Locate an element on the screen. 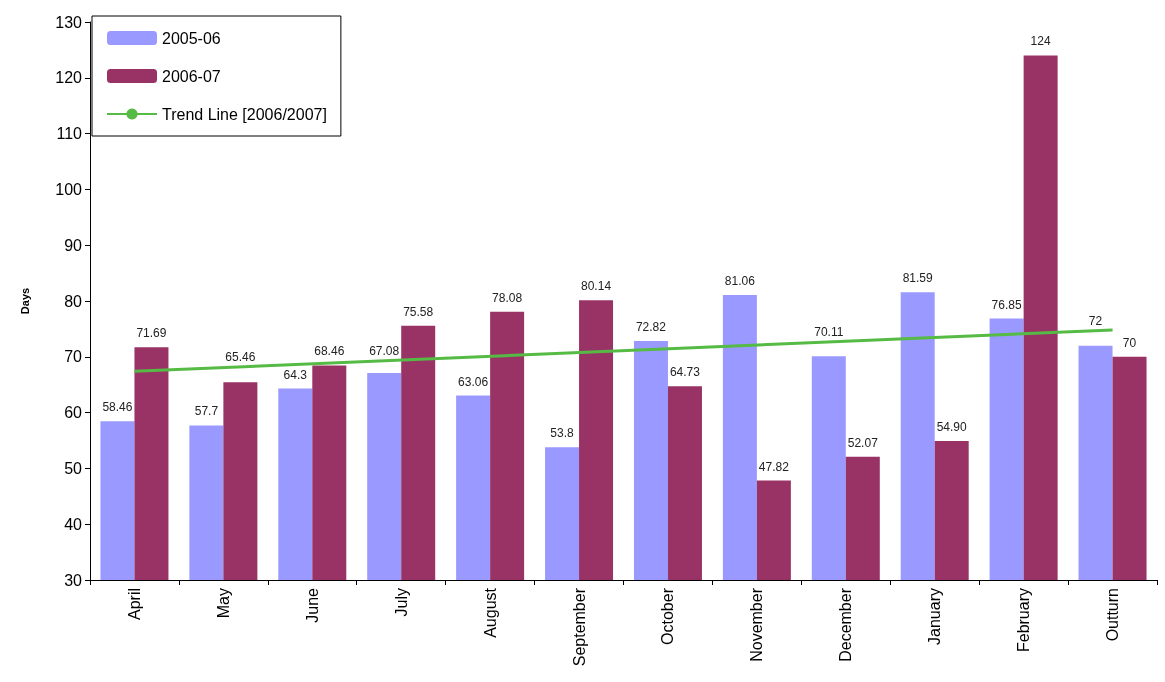 The width and height of the screenshot is (1165, 682). x-tick-label: February is located at coordinates (1024, 620).